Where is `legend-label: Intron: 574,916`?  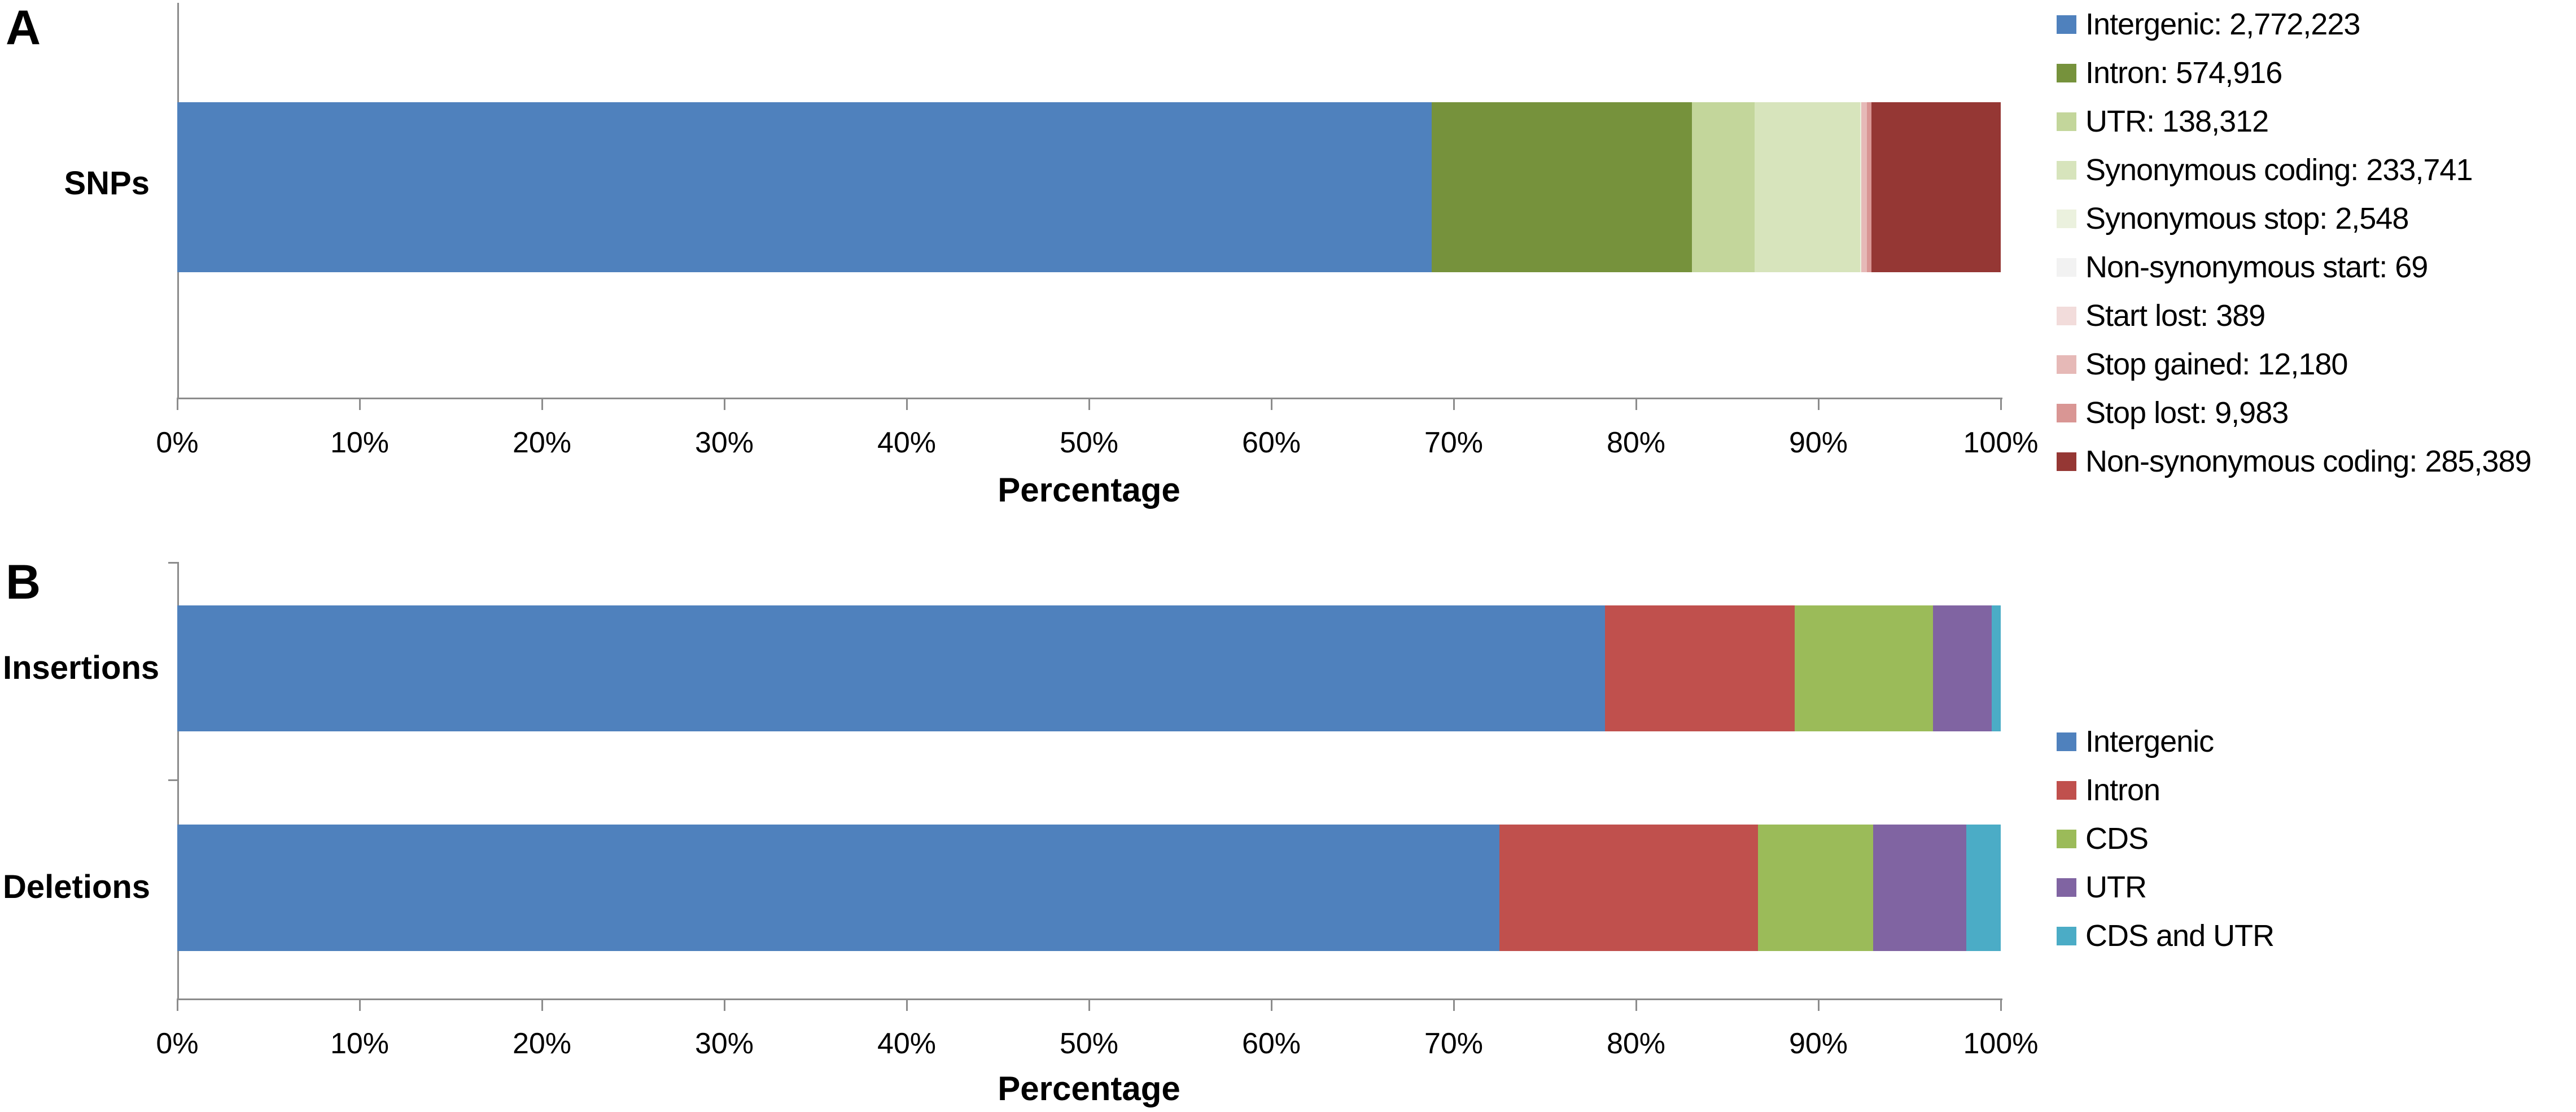 legend-label: Intron: 574,916 is located at coordinates (2183, 73).